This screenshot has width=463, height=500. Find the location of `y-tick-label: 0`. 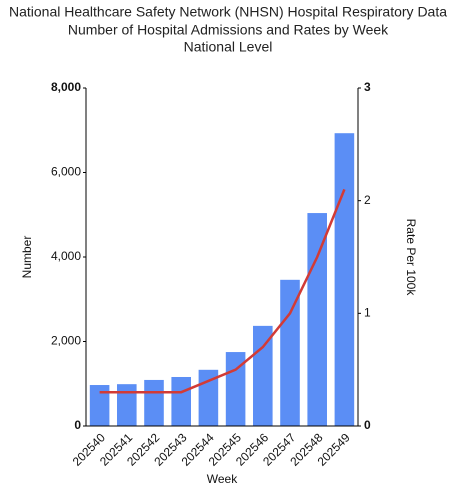

y-tick-label: 0 is located at coordinates (77, 425).